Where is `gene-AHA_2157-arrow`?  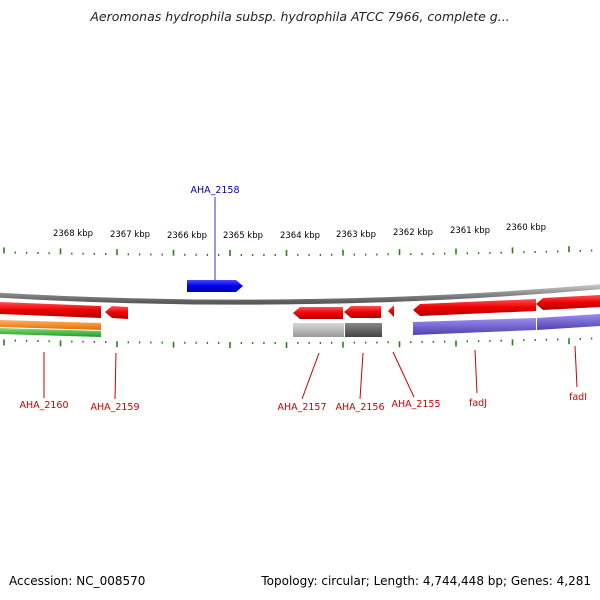
gene-AHA_2157-arrow is located at coordinates (318, 313).